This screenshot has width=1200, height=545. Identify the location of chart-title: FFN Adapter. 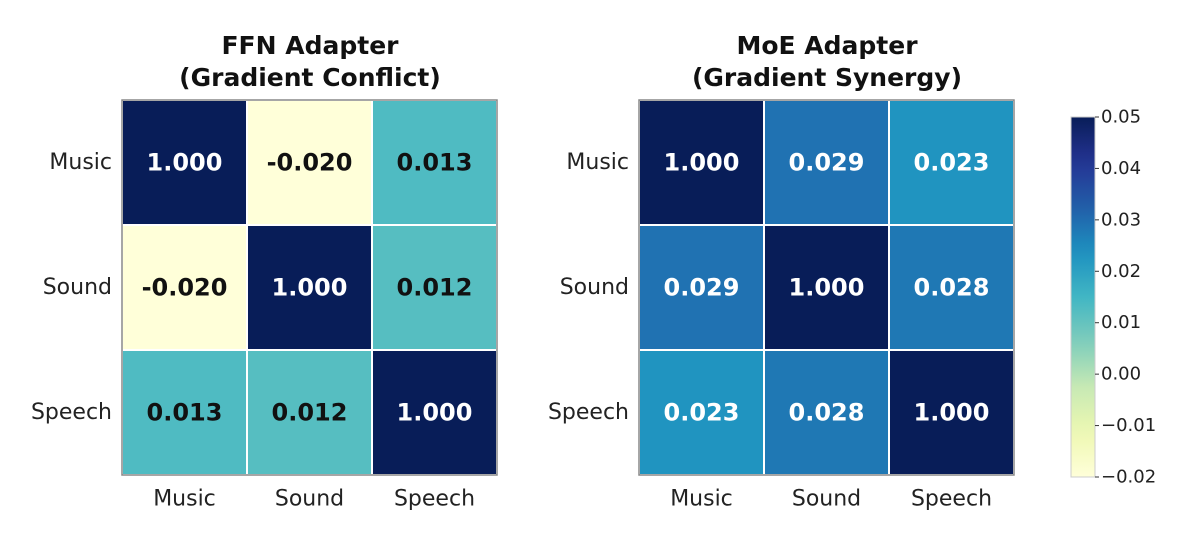
(310, 45).